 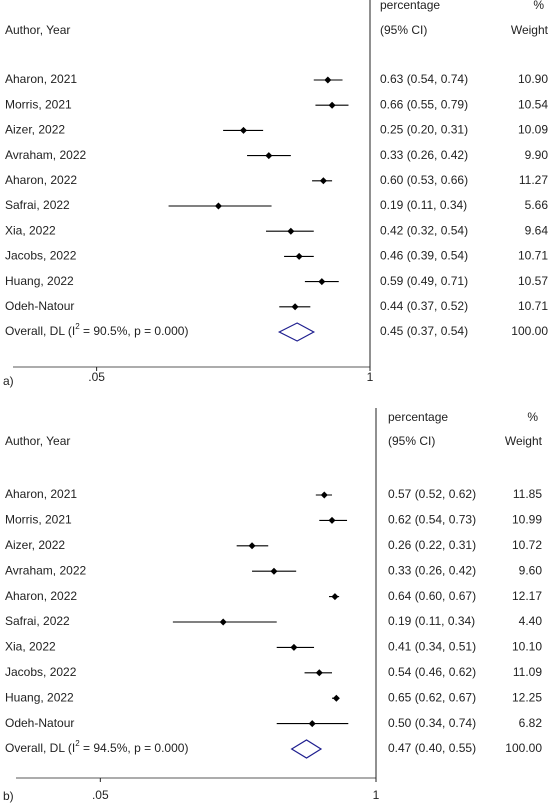 What do you see at coordinates (8, 796) in the screenshot?
I see `panel-label: b)` at bounding box center [8, 796].